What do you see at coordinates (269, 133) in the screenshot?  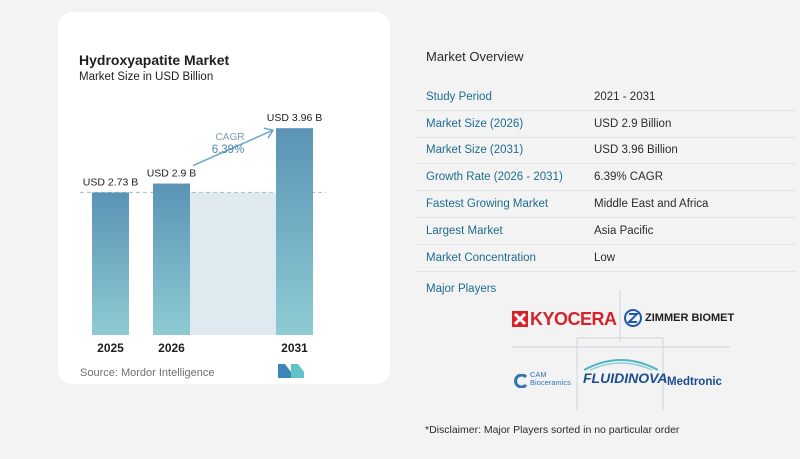 I see `cagr-arrow-head` at bounding box center [269, 133].